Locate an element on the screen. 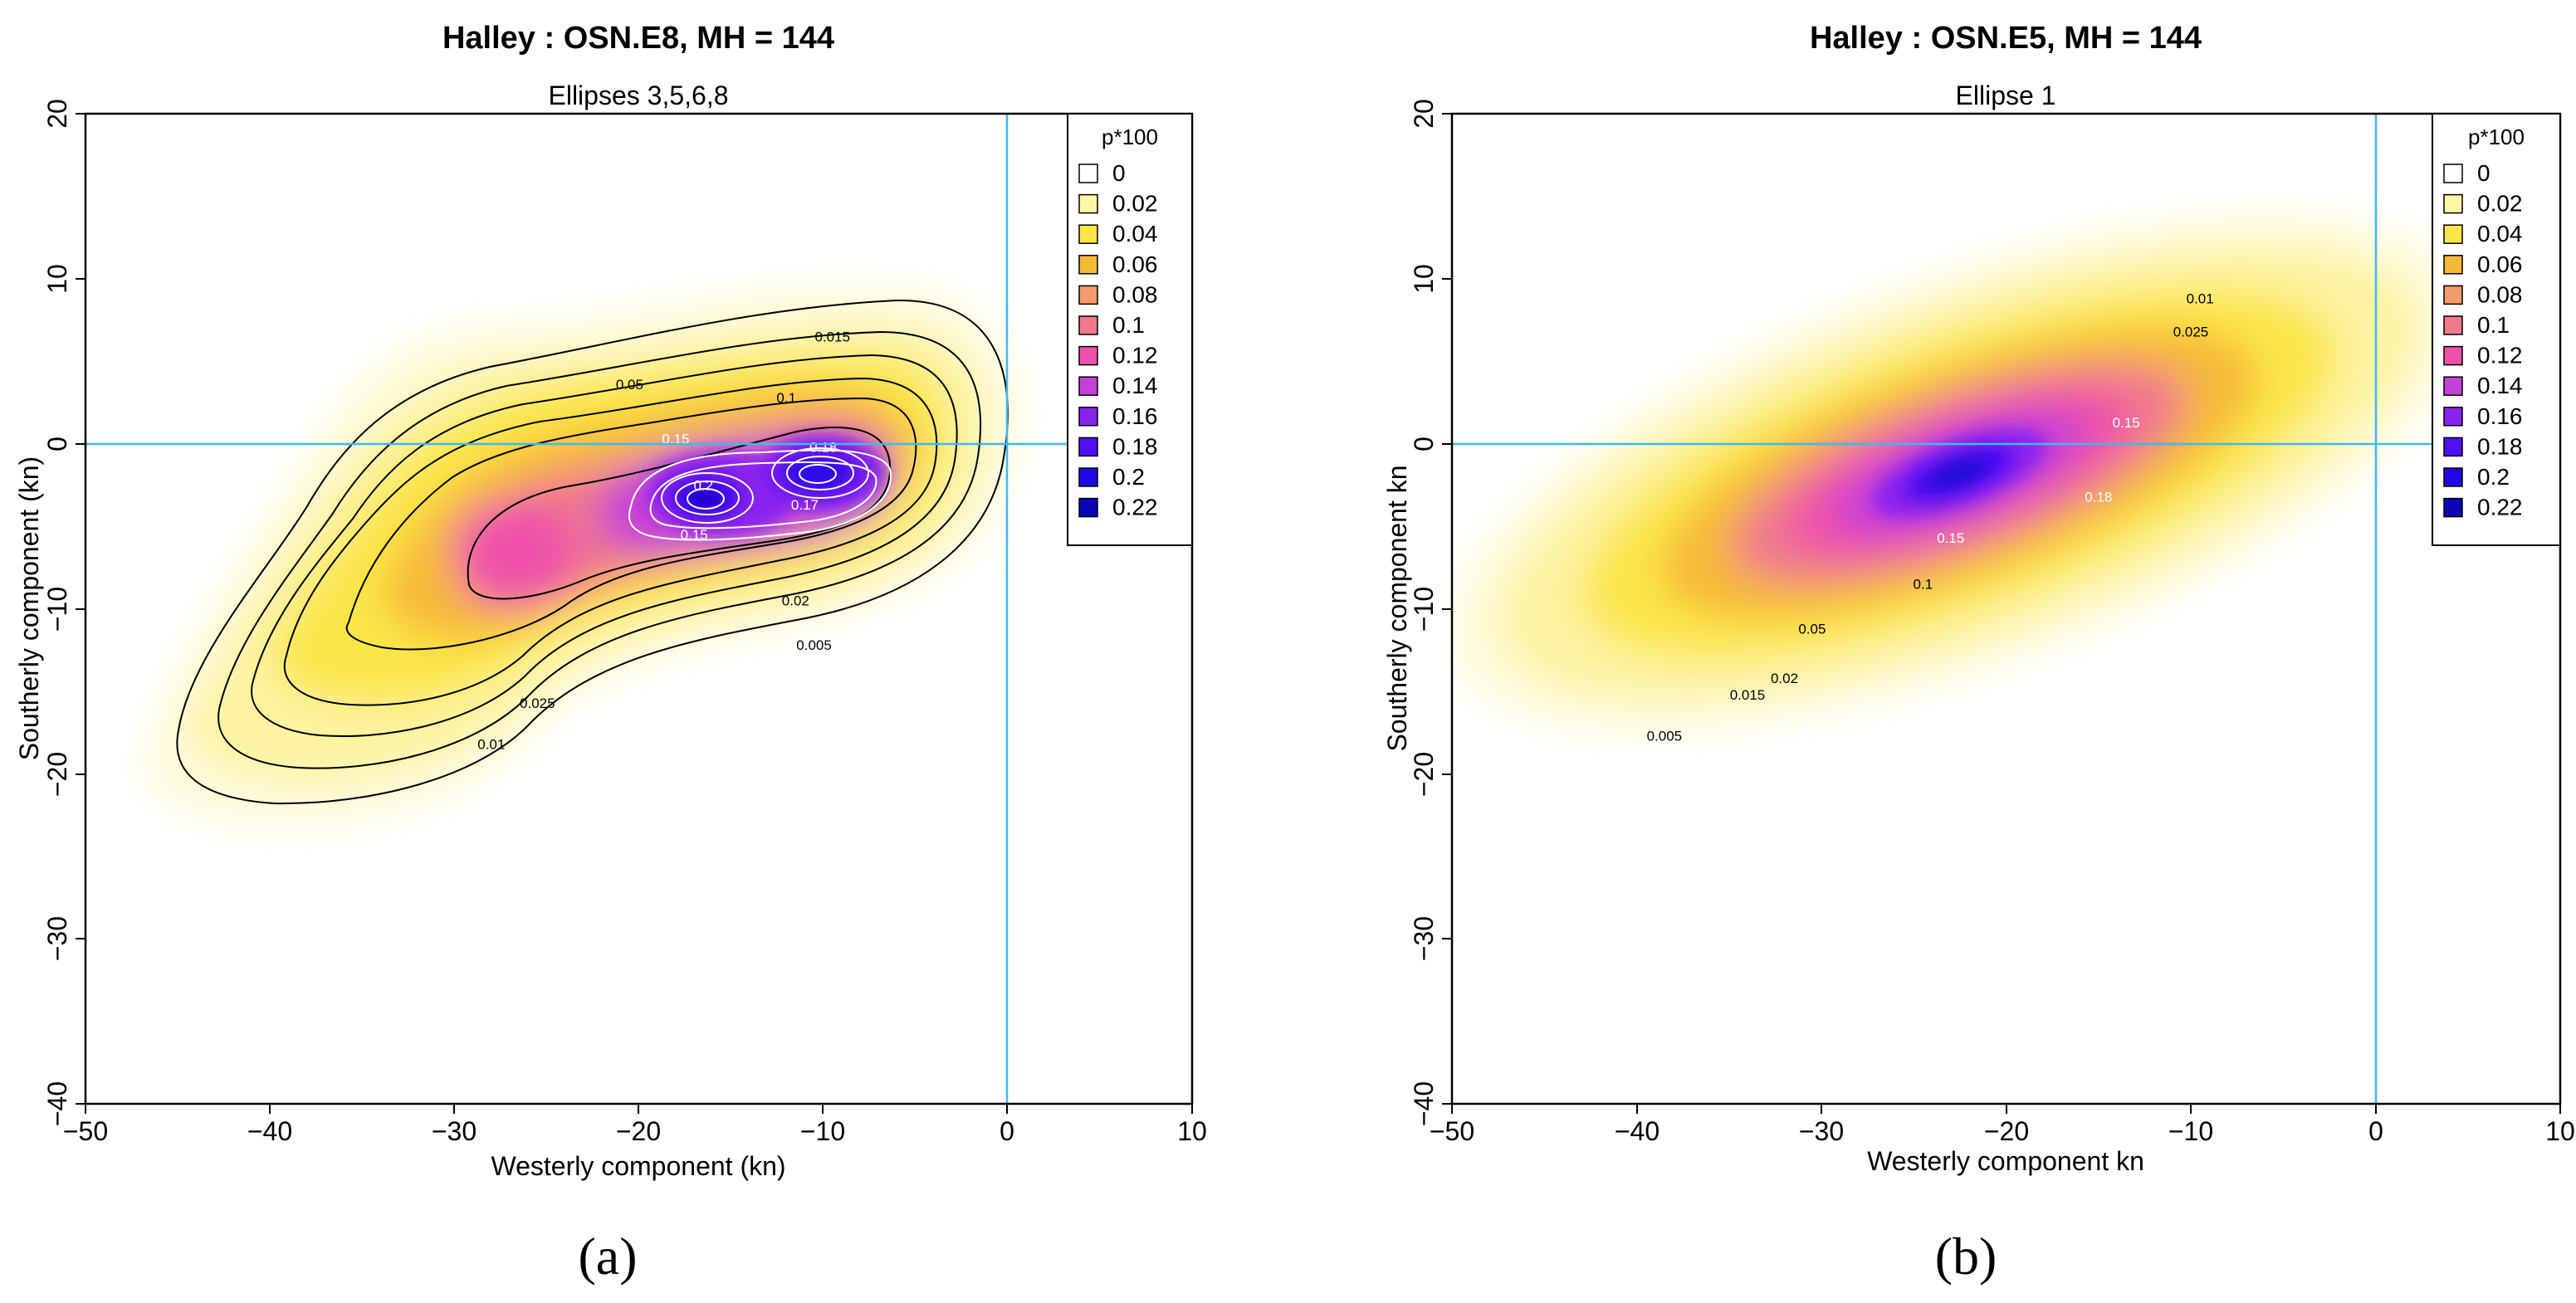  y-tick-labels: −40 −30 −20 −10 0 10 20 is located at coordinates (1424, 613).